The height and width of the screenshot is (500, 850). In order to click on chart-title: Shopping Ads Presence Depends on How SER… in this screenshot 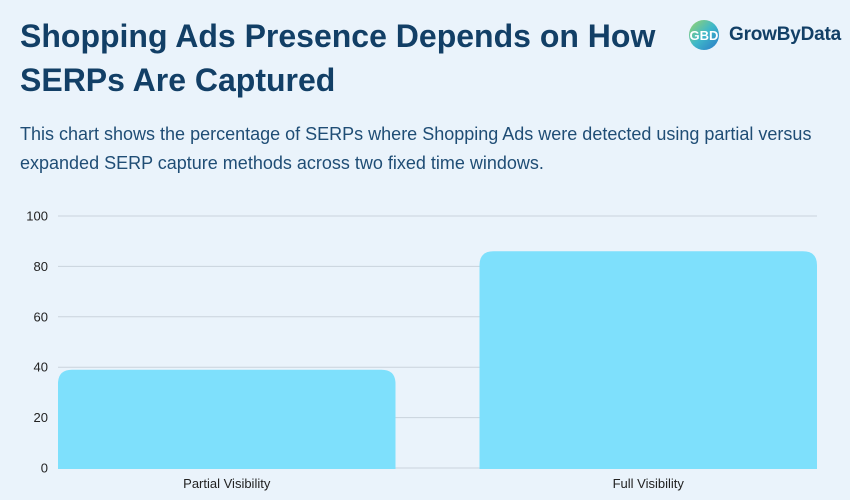, I will do `click(338, 58)`.